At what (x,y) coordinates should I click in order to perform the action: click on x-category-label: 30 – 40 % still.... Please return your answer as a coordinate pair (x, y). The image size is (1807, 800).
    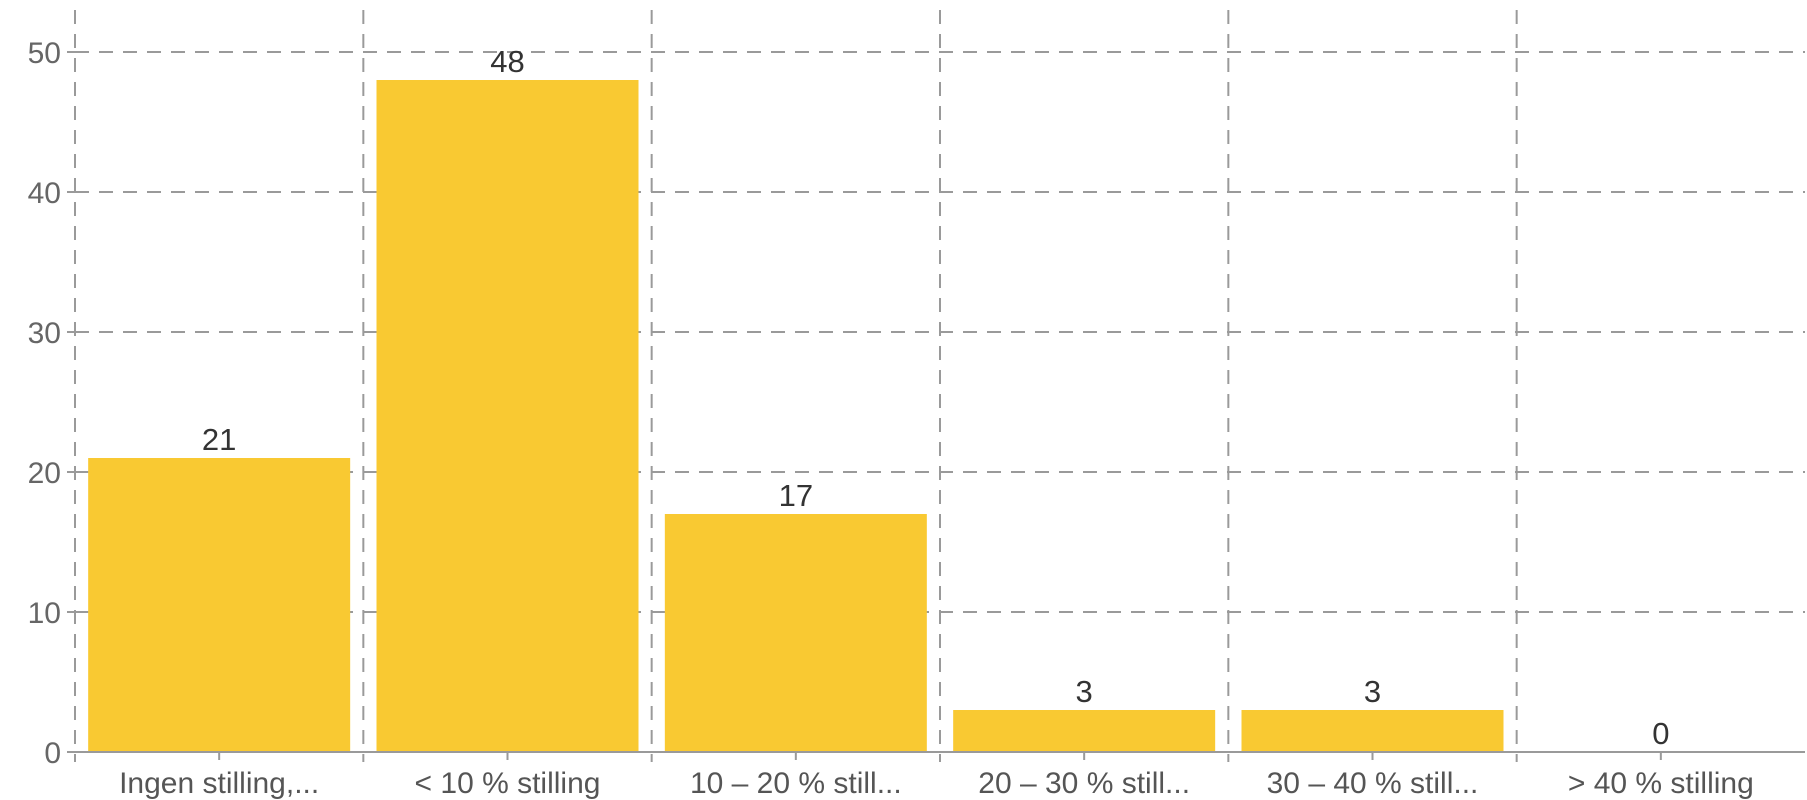
    Looking at the image, I should click on (1373, 783).